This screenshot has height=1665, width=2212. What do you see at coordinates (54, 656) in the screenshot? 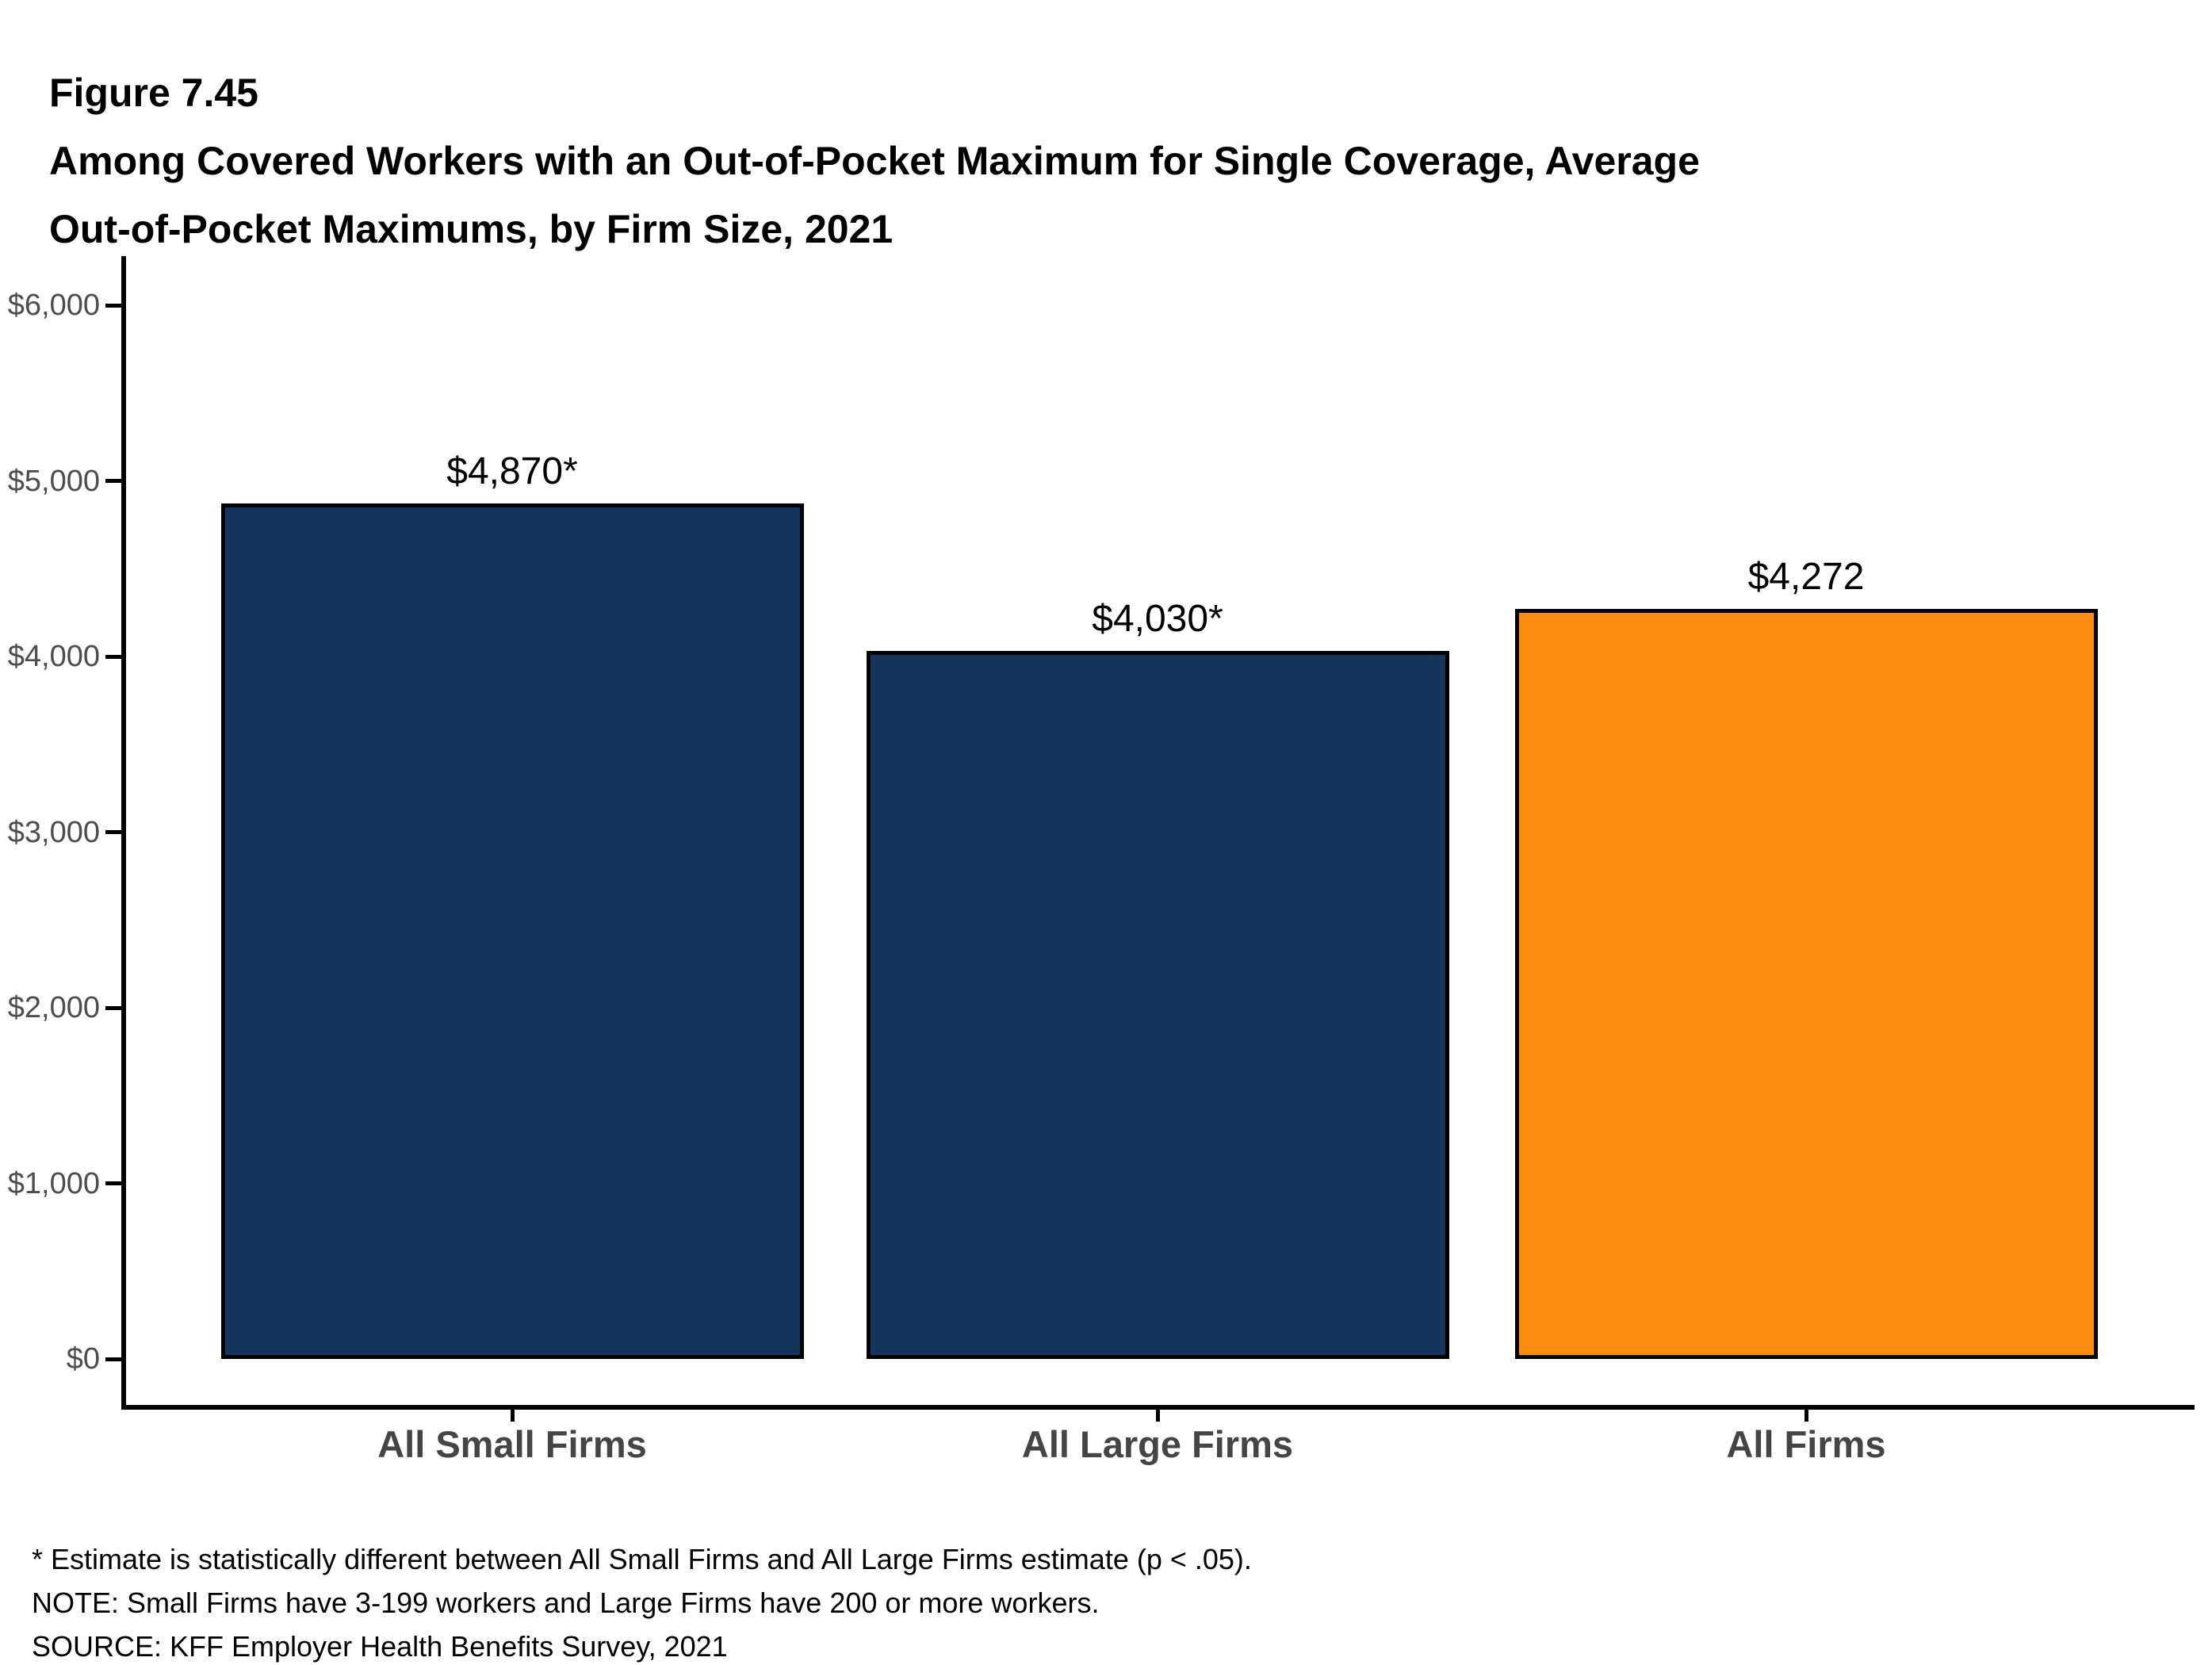
I see `y-tick-label: $4,000` at bounding box center [54, 656].